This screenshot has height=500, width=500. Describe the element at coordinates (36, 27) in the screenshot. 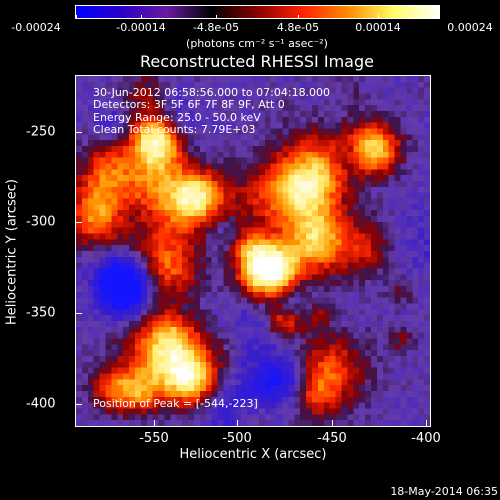

I see `colorbar-tick-label: -0.00024` at that location.